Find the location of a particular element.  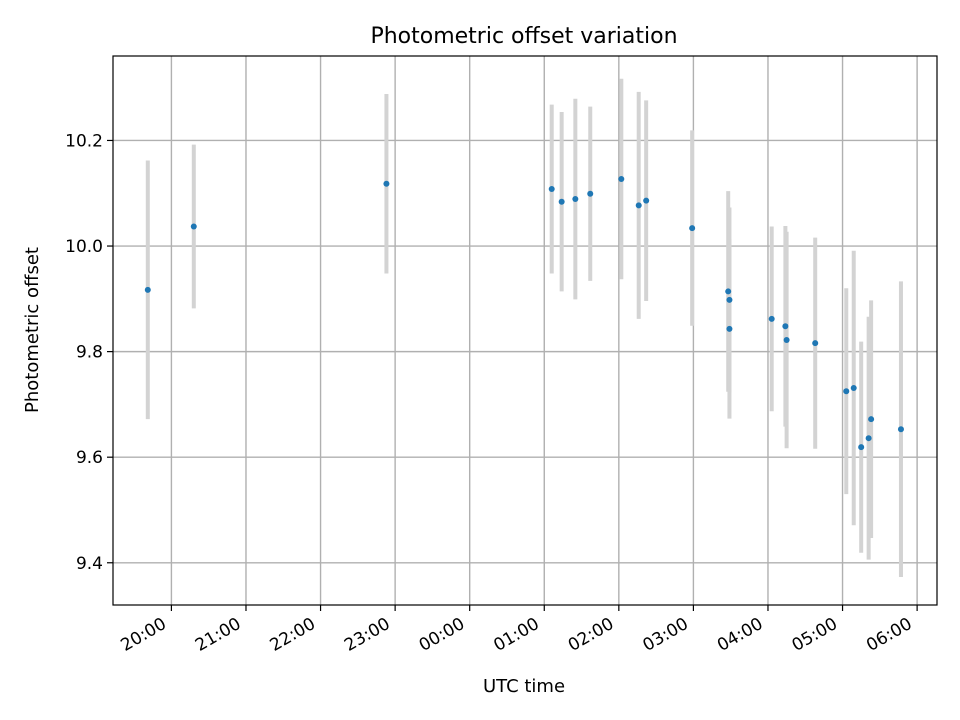

y-tick-label: 9.8 is located at coordinates (89, 353).